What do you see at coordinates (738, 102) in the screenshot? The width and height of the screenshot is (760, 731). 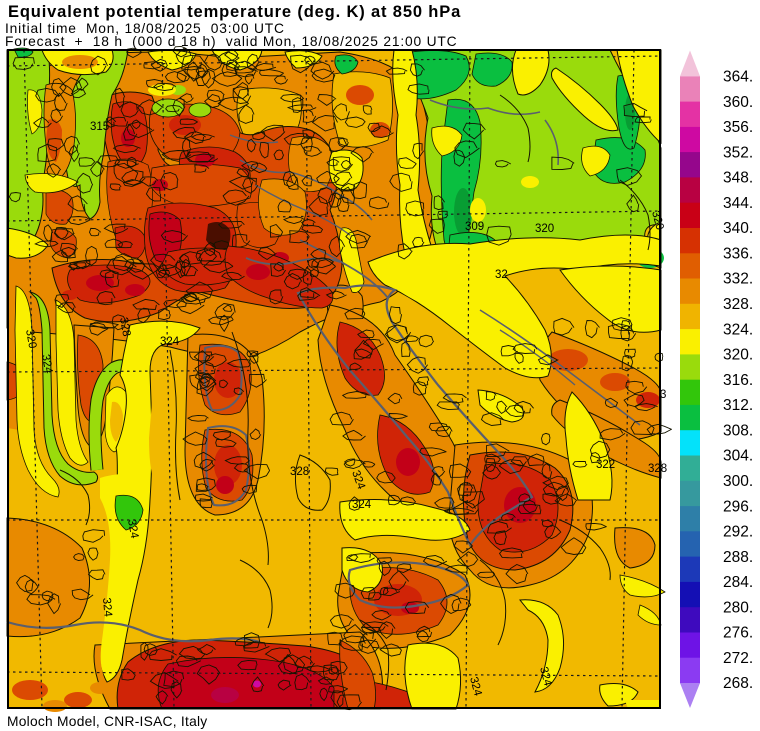 I see `svg-text: 360.` at bounding box center [738, 102].